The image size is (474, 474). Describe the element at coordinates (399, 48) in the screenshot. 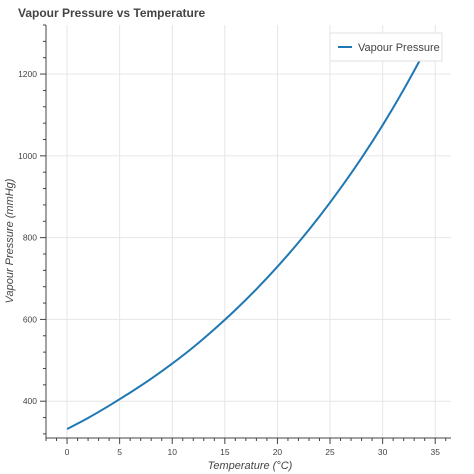

I see `legend-label: Vapour Pressure` at that location.